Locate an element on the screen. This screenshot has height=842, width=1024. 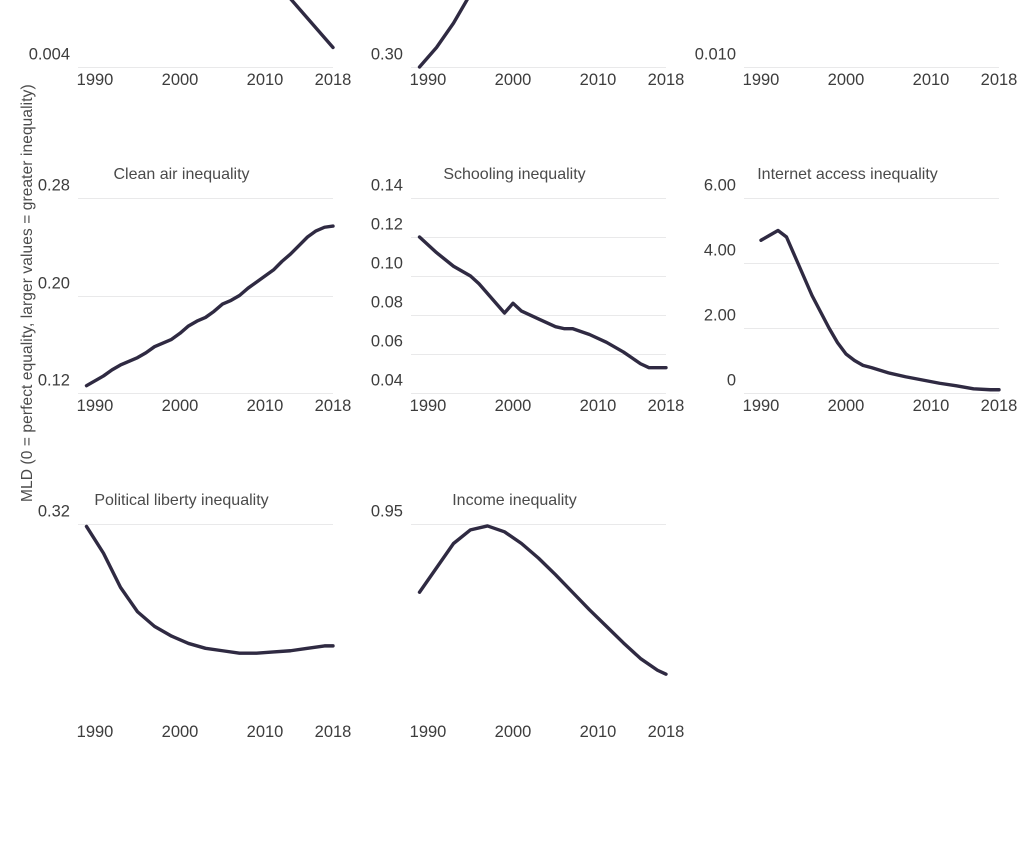
y-tick-label: 2.00 is located at coordinates (719, 315).